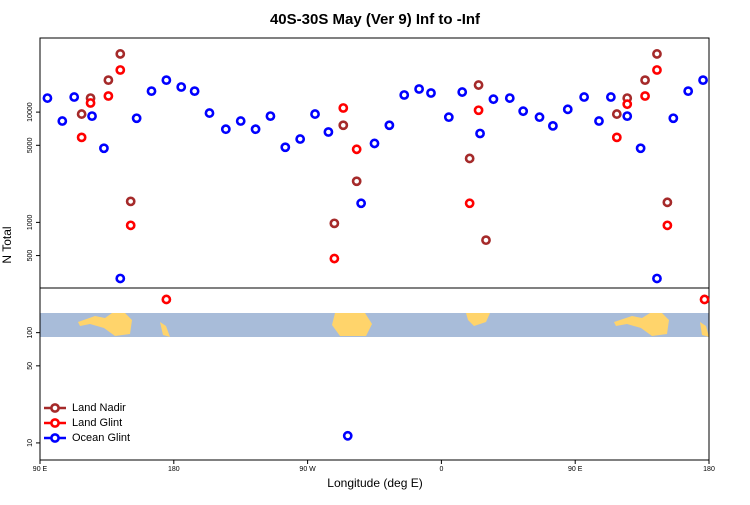 Image resolution: width=750 pixels, height=505 pixels. Describe the element at coordinates (375, 19) in the screenshot. I see `chart-title: 40S-30S May (Ver 9) Inf to -Inf` at that location.